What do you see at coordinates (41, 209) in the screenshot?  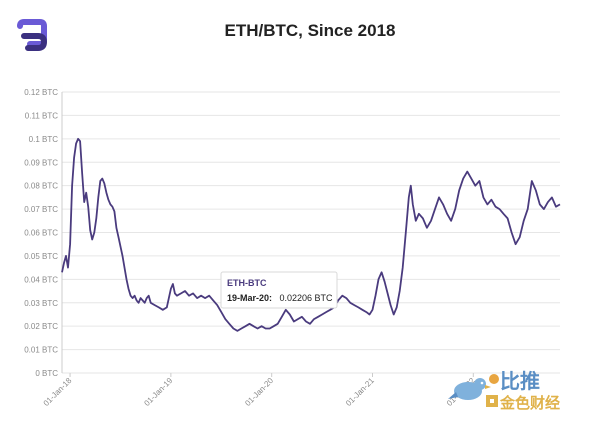 I see `y-tick-label: 0.07 BTC` at bounding box center [41, 209].